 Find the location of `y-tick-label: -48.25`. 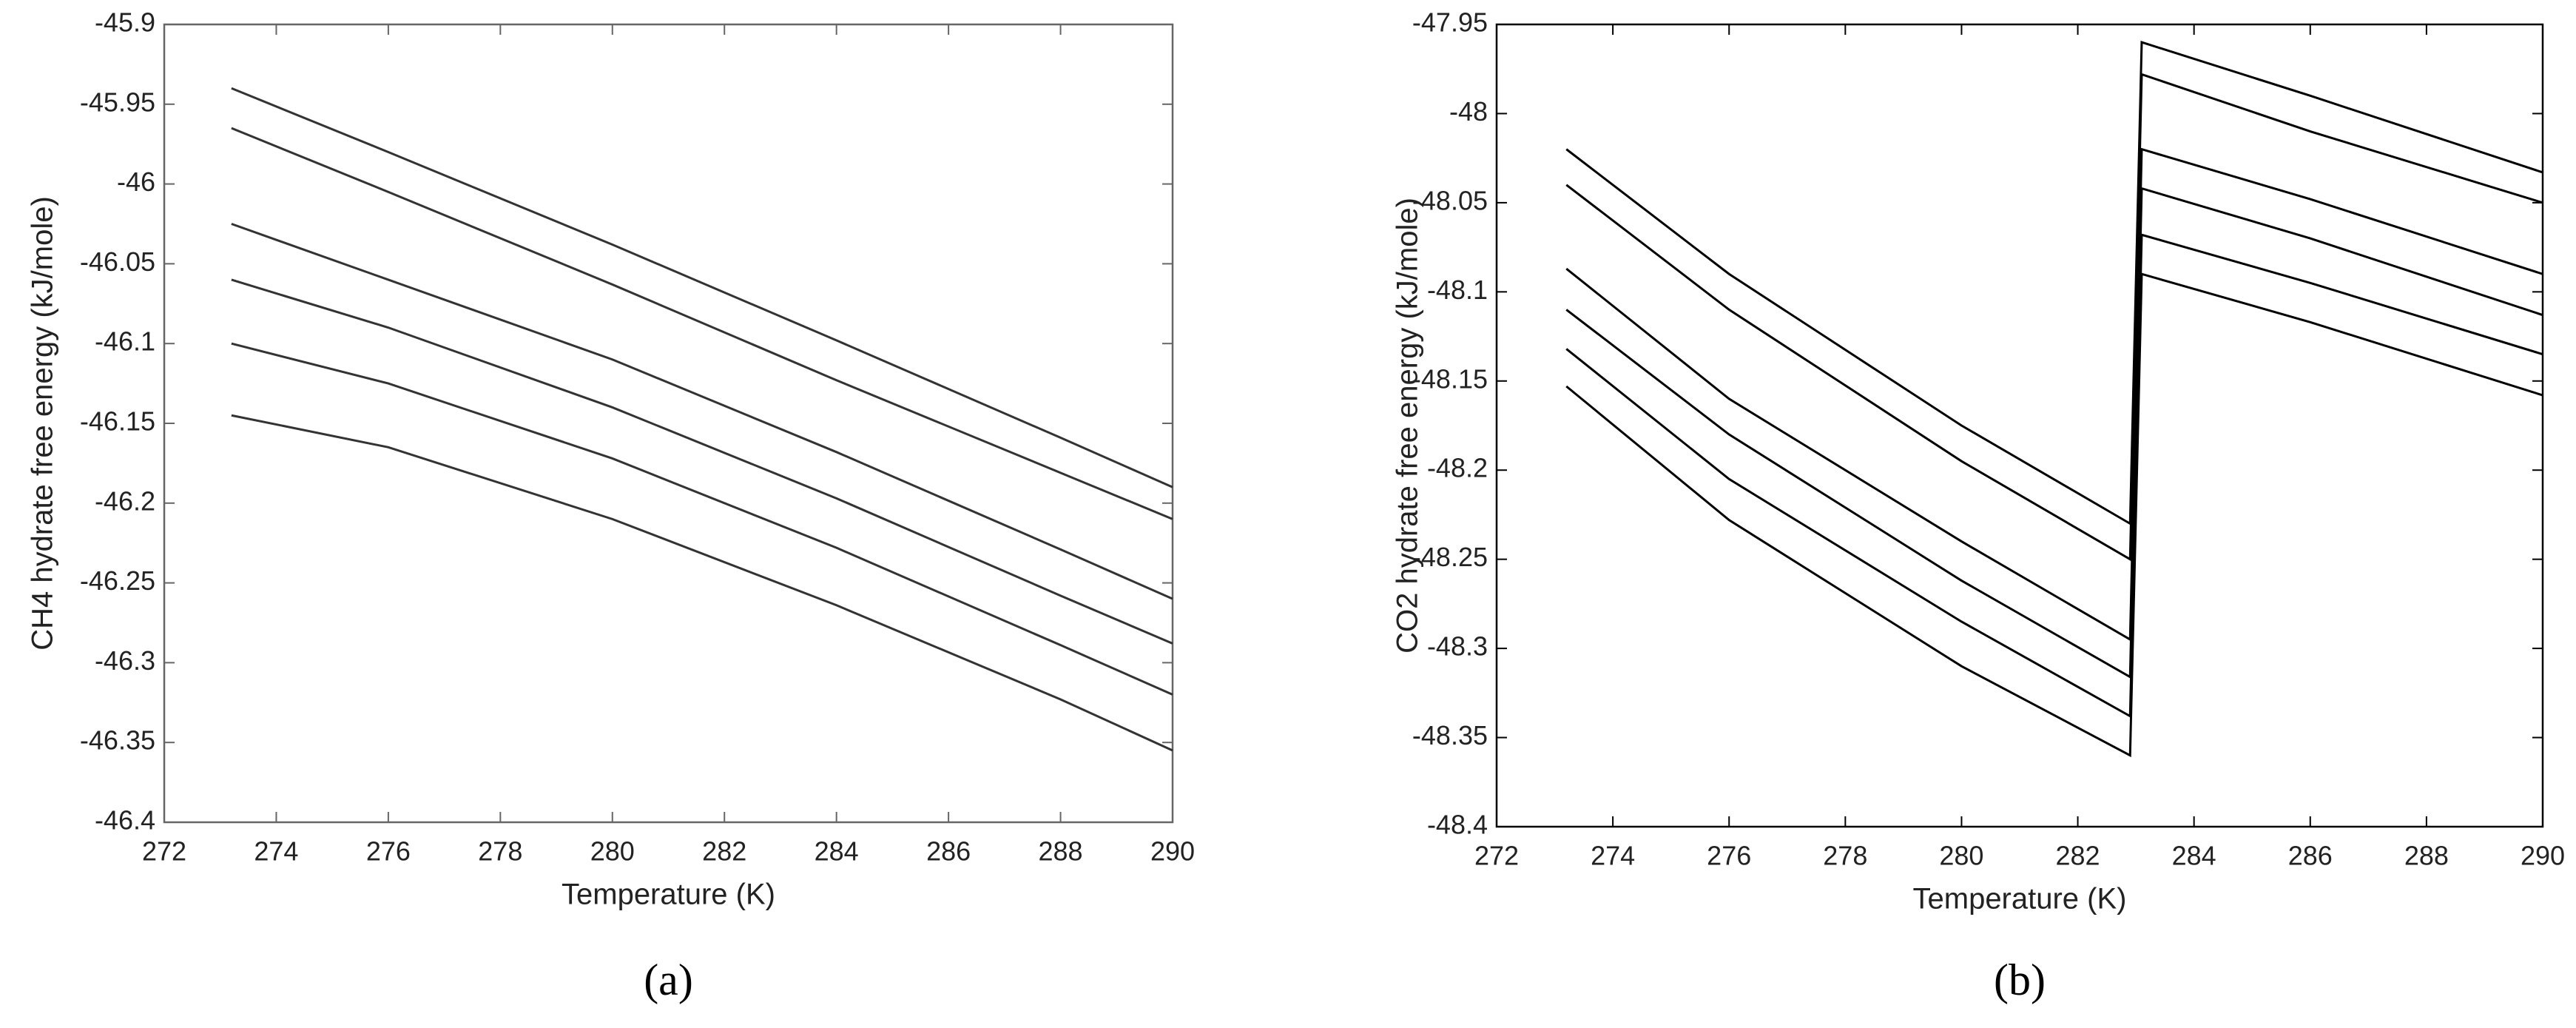

y-tick-label: -48.25 is located at coordinates (1450, 557).